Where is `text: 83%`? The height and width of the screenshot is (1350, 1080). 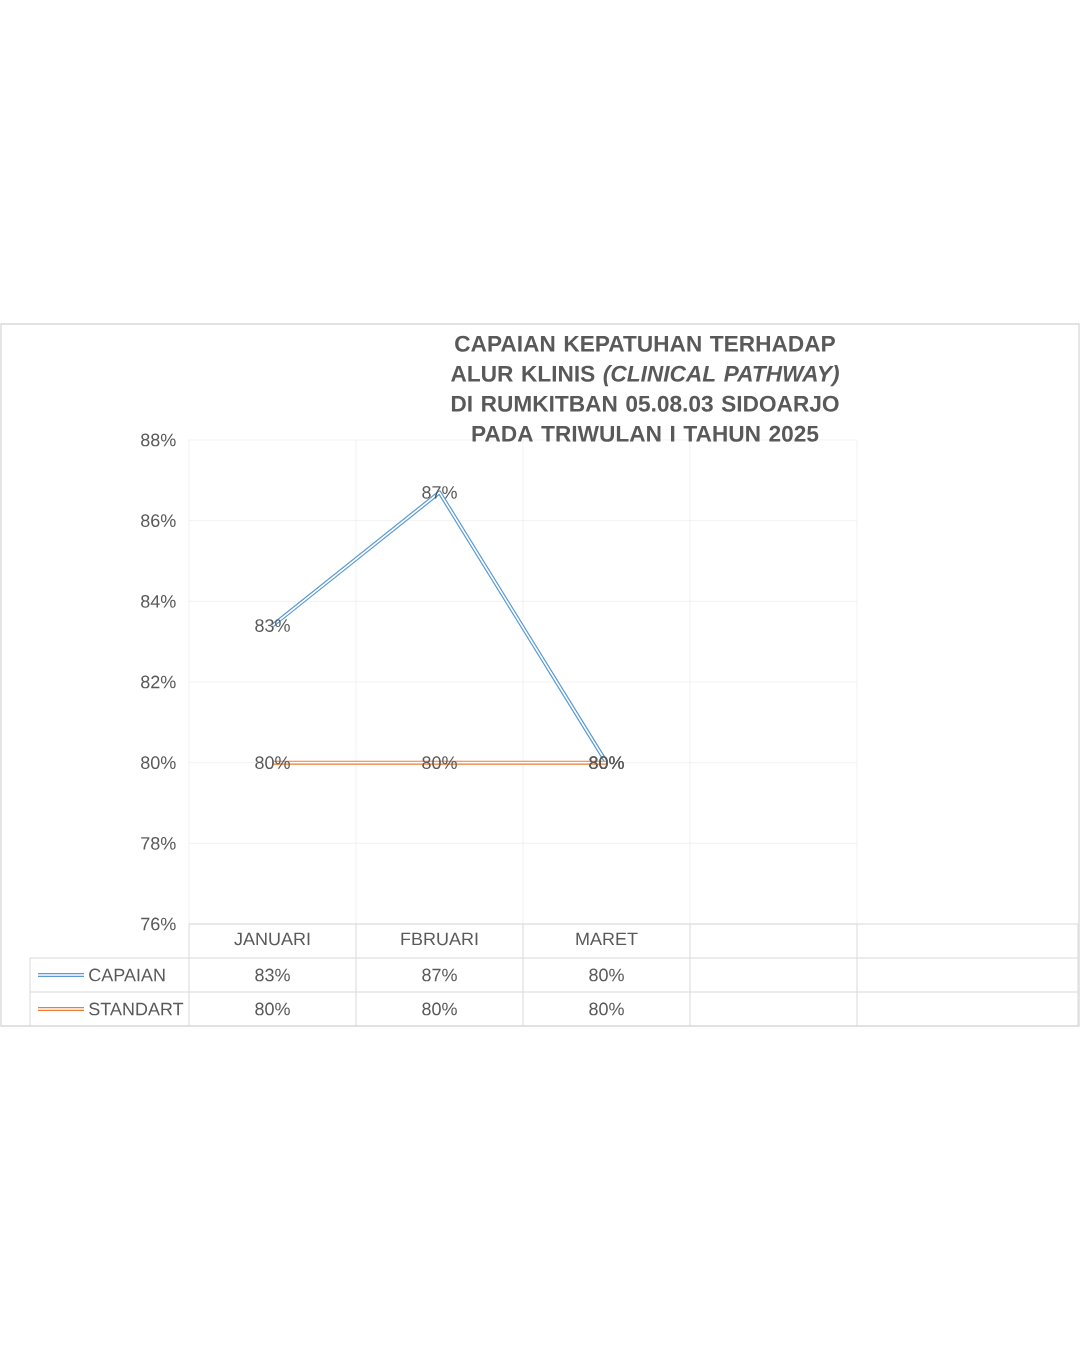
text: 83% is located at coordinates (272, 625).